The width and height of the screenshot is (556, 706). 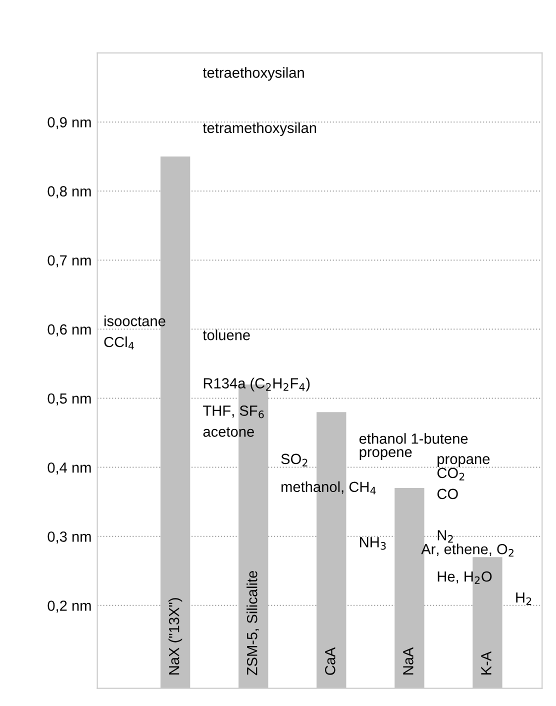 What do you see at coordinates (450, 474) in the screenshot?
I see `annotation: CO$_{2}$` at bounding box center [450, 474].